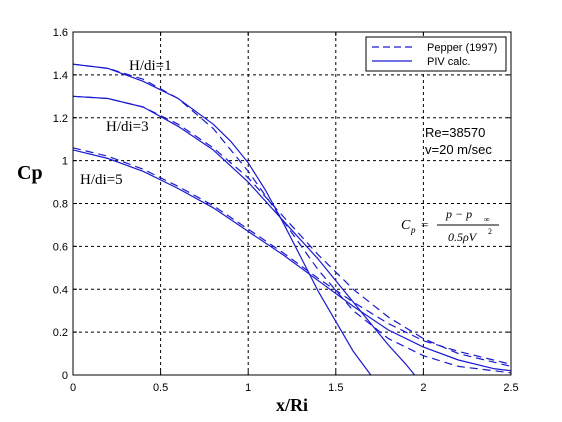 The height and width of the screenshot is (422, 562). I want to click on x-tick-label: 1.5, so click(335, 388).